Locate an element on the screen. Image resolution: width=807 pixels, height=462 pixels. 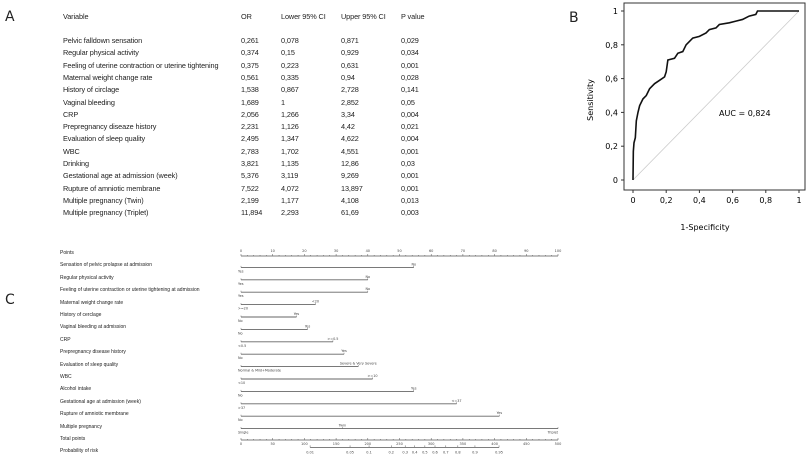
table-row-label: Drinking is located at coordinates (76, 163).